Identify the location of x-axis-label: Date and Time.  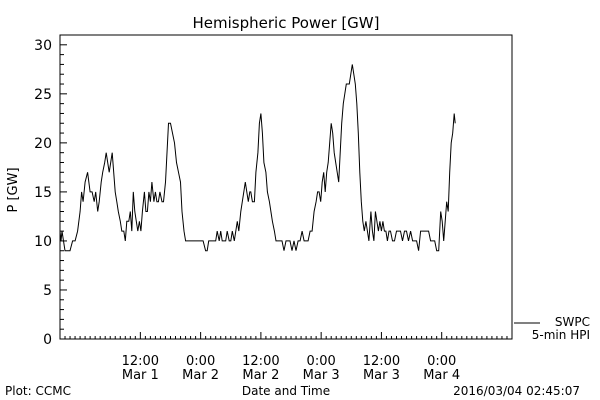
(286, 391).